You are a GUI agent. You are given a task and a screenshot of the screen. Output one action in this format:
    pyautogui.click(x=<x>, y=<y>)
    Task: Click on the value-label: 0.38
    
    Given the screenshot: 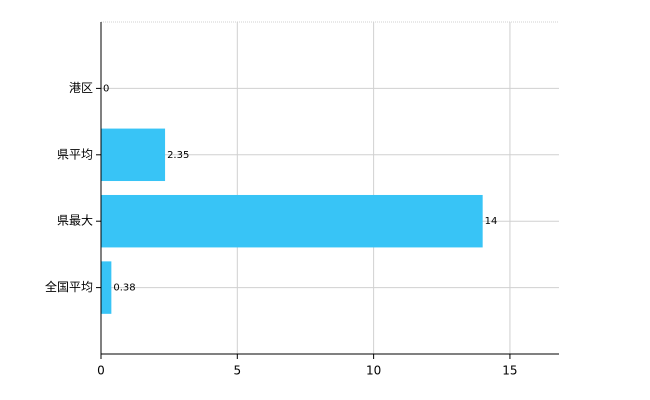 What is the action you would take?
    pyautogui.click(x=124, y=288)
    